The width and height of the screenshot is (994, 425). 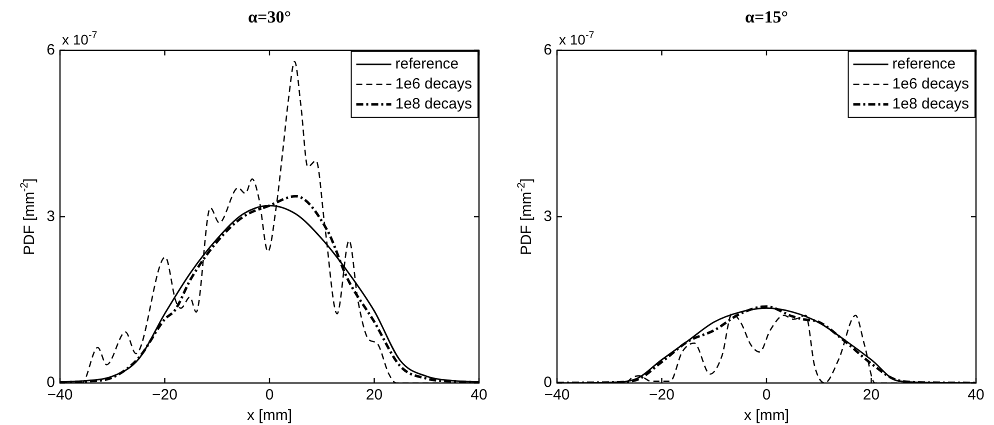 I want to click on chart-title: α=30°, so click(x=269, y=17).